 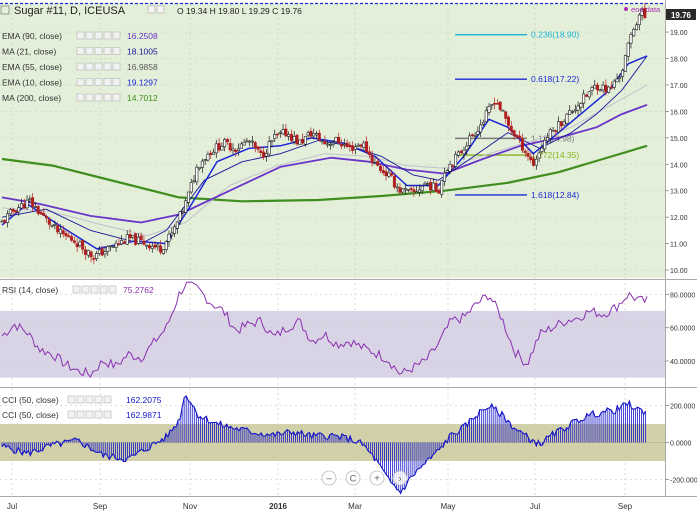 I want to click on indicator-row: EMA (55, close) 16.9858, so click(x=80, y=67).